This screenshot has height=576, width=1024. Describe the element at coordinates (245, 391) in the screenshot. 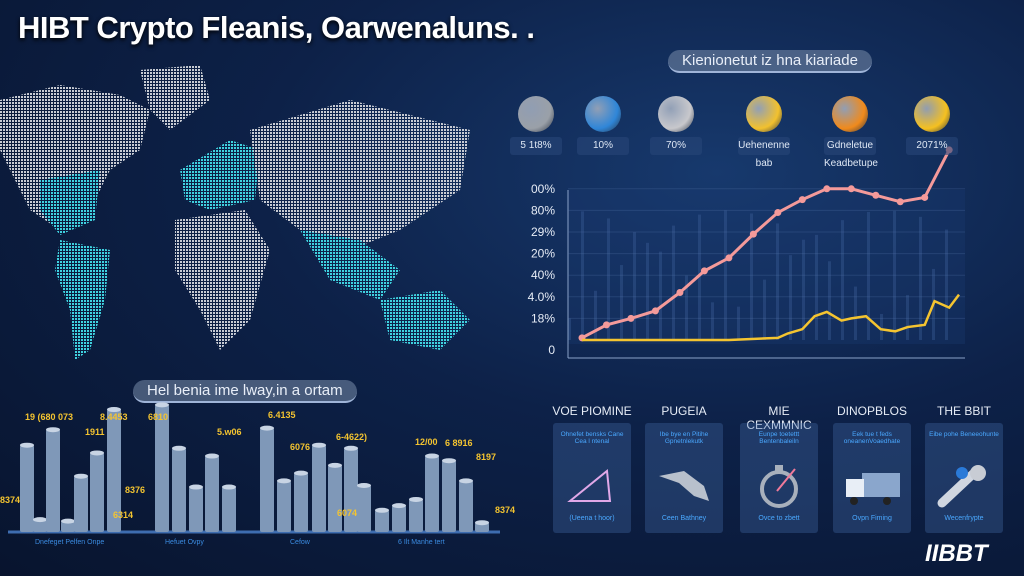

I see `bar-chart-title: Hel benia ime lway,in a ortam` at that location.